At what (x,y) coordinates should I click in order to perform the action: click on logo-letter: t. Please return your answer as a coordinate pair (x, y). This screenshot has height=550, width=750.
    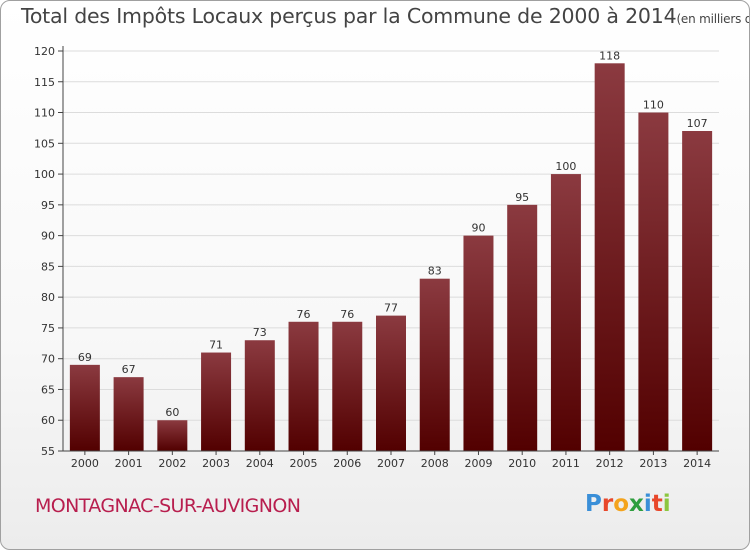
    Looking at the image, I should click on (657, 504).